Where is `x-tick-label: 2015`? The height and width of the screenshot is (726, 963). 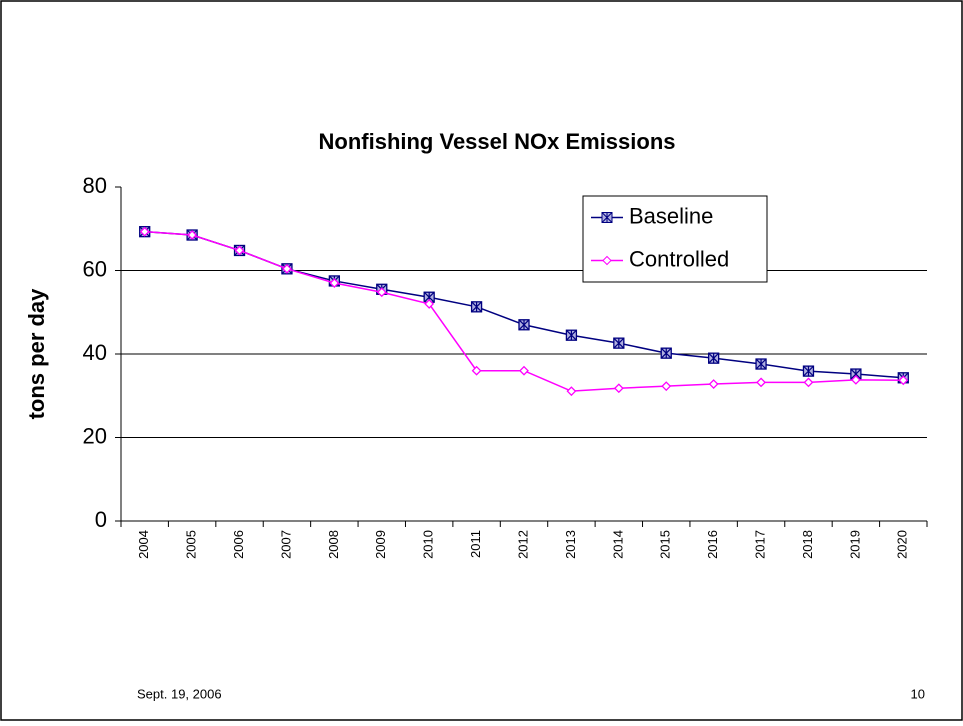
x-tick-label: 2015 is located at coordinates (665, 544).